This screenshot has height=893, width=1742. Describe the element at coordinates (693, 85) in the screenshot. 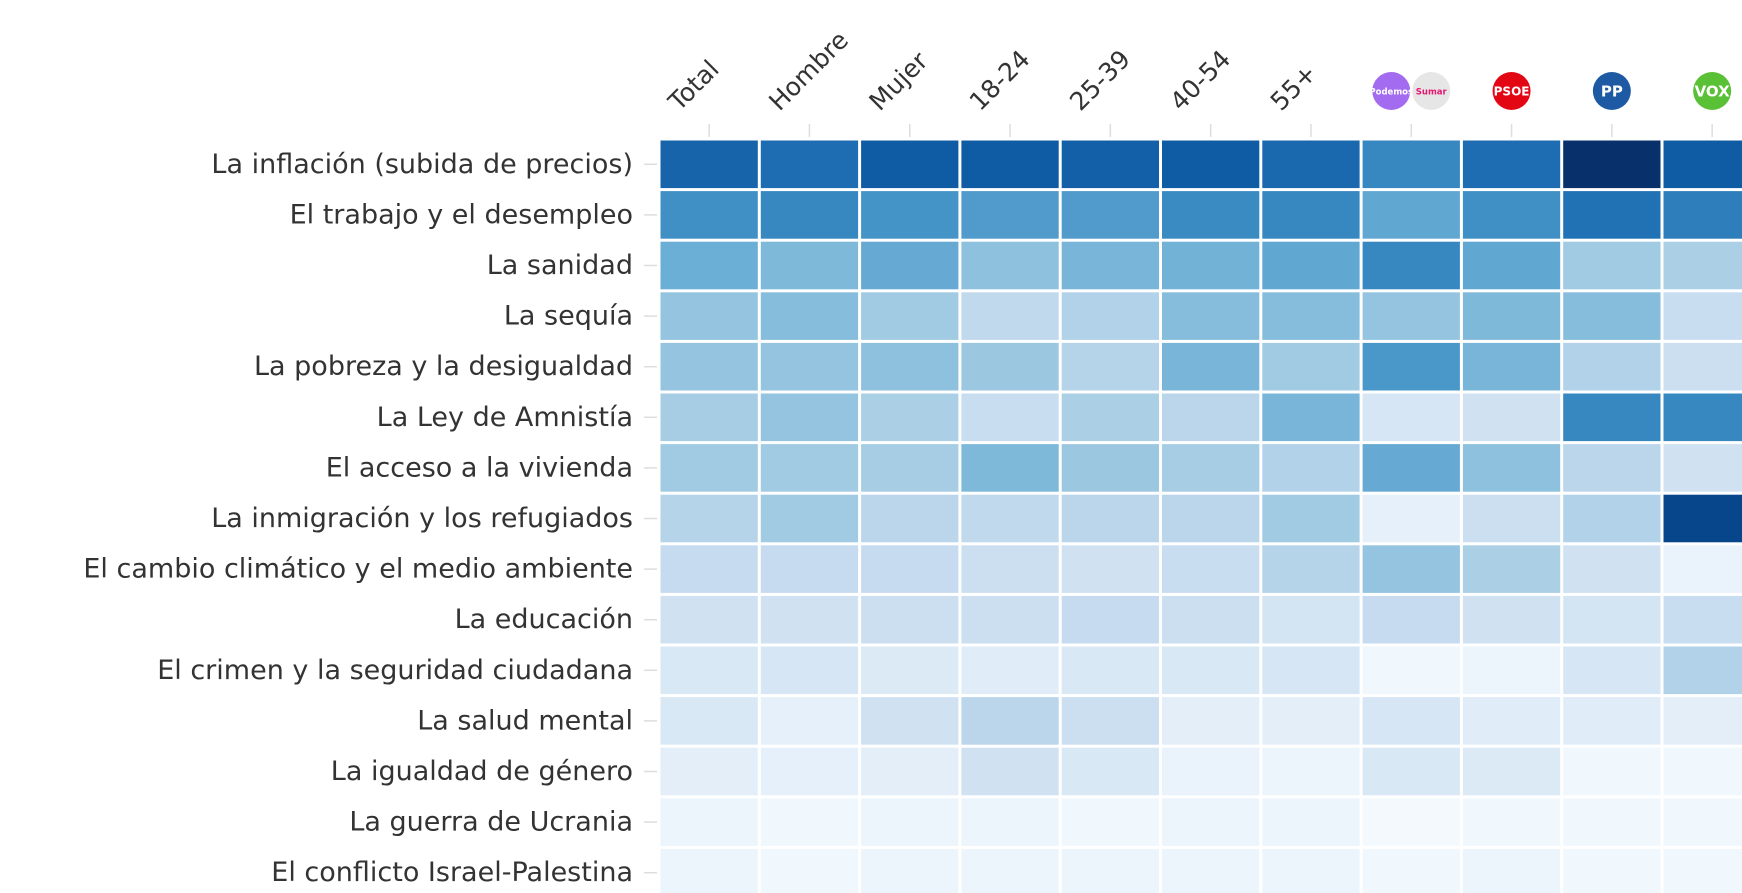

I see `column-label: Total` at that location.